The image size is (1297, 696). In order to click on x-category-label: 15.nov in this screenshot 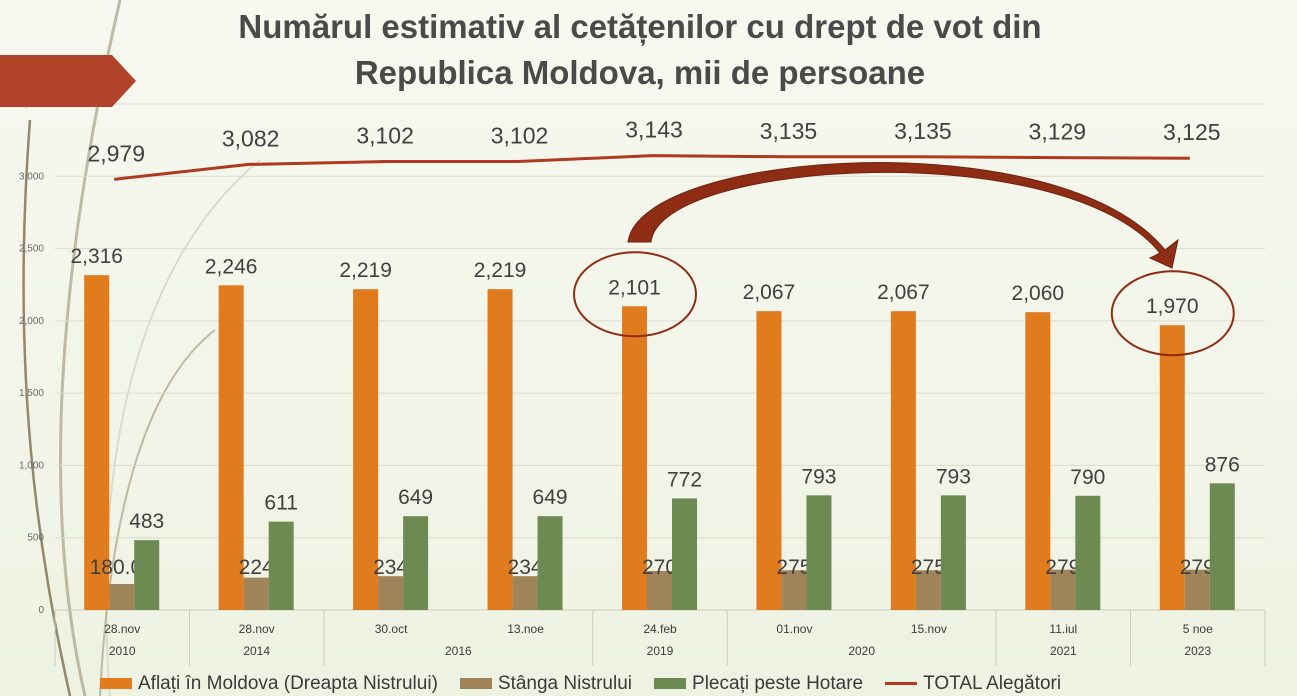, I will do `click(929, 629)`.